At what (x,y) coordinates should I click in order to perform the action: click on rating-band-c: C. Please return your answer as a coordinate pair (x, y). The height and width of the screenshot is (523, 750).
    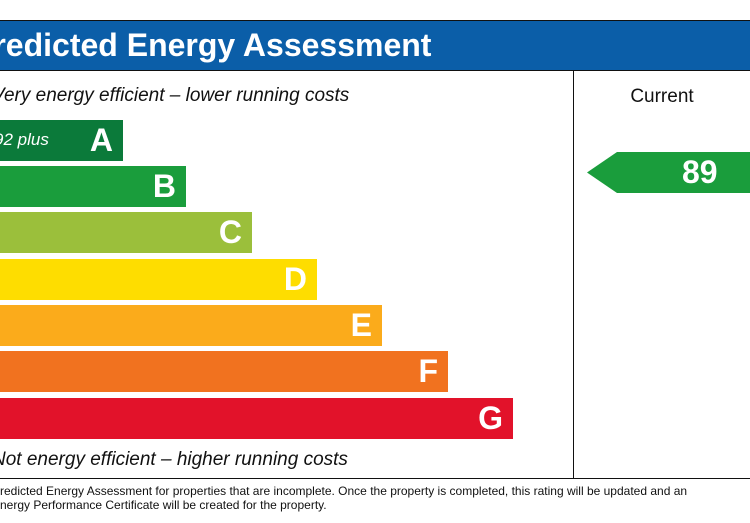
    Looking at the image, I should click on (126, 232).